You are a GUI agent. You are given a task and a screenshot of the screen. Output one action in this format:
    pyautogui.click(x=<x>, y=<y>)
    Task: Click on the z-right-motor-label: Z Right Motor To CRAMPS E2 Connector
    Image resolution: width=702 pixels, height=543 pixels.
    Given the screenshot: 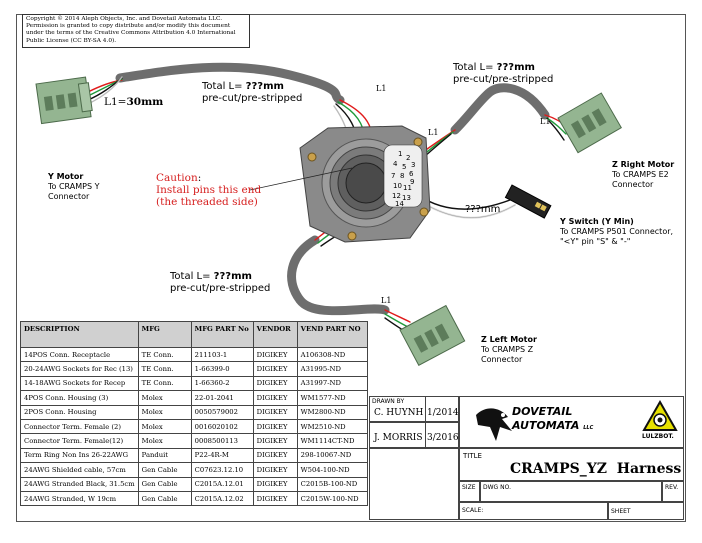 What is the action you would take?
    pyautogui.click(x=643, y=174)
    